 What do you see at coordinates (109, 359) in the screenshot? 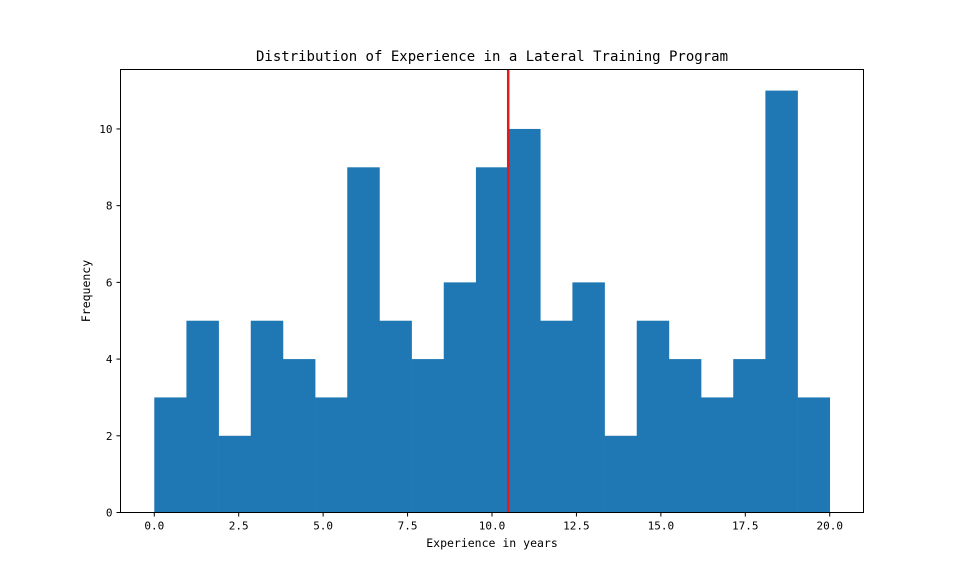
I see `y-tick-label: 4` at bounding box center [109, 359].